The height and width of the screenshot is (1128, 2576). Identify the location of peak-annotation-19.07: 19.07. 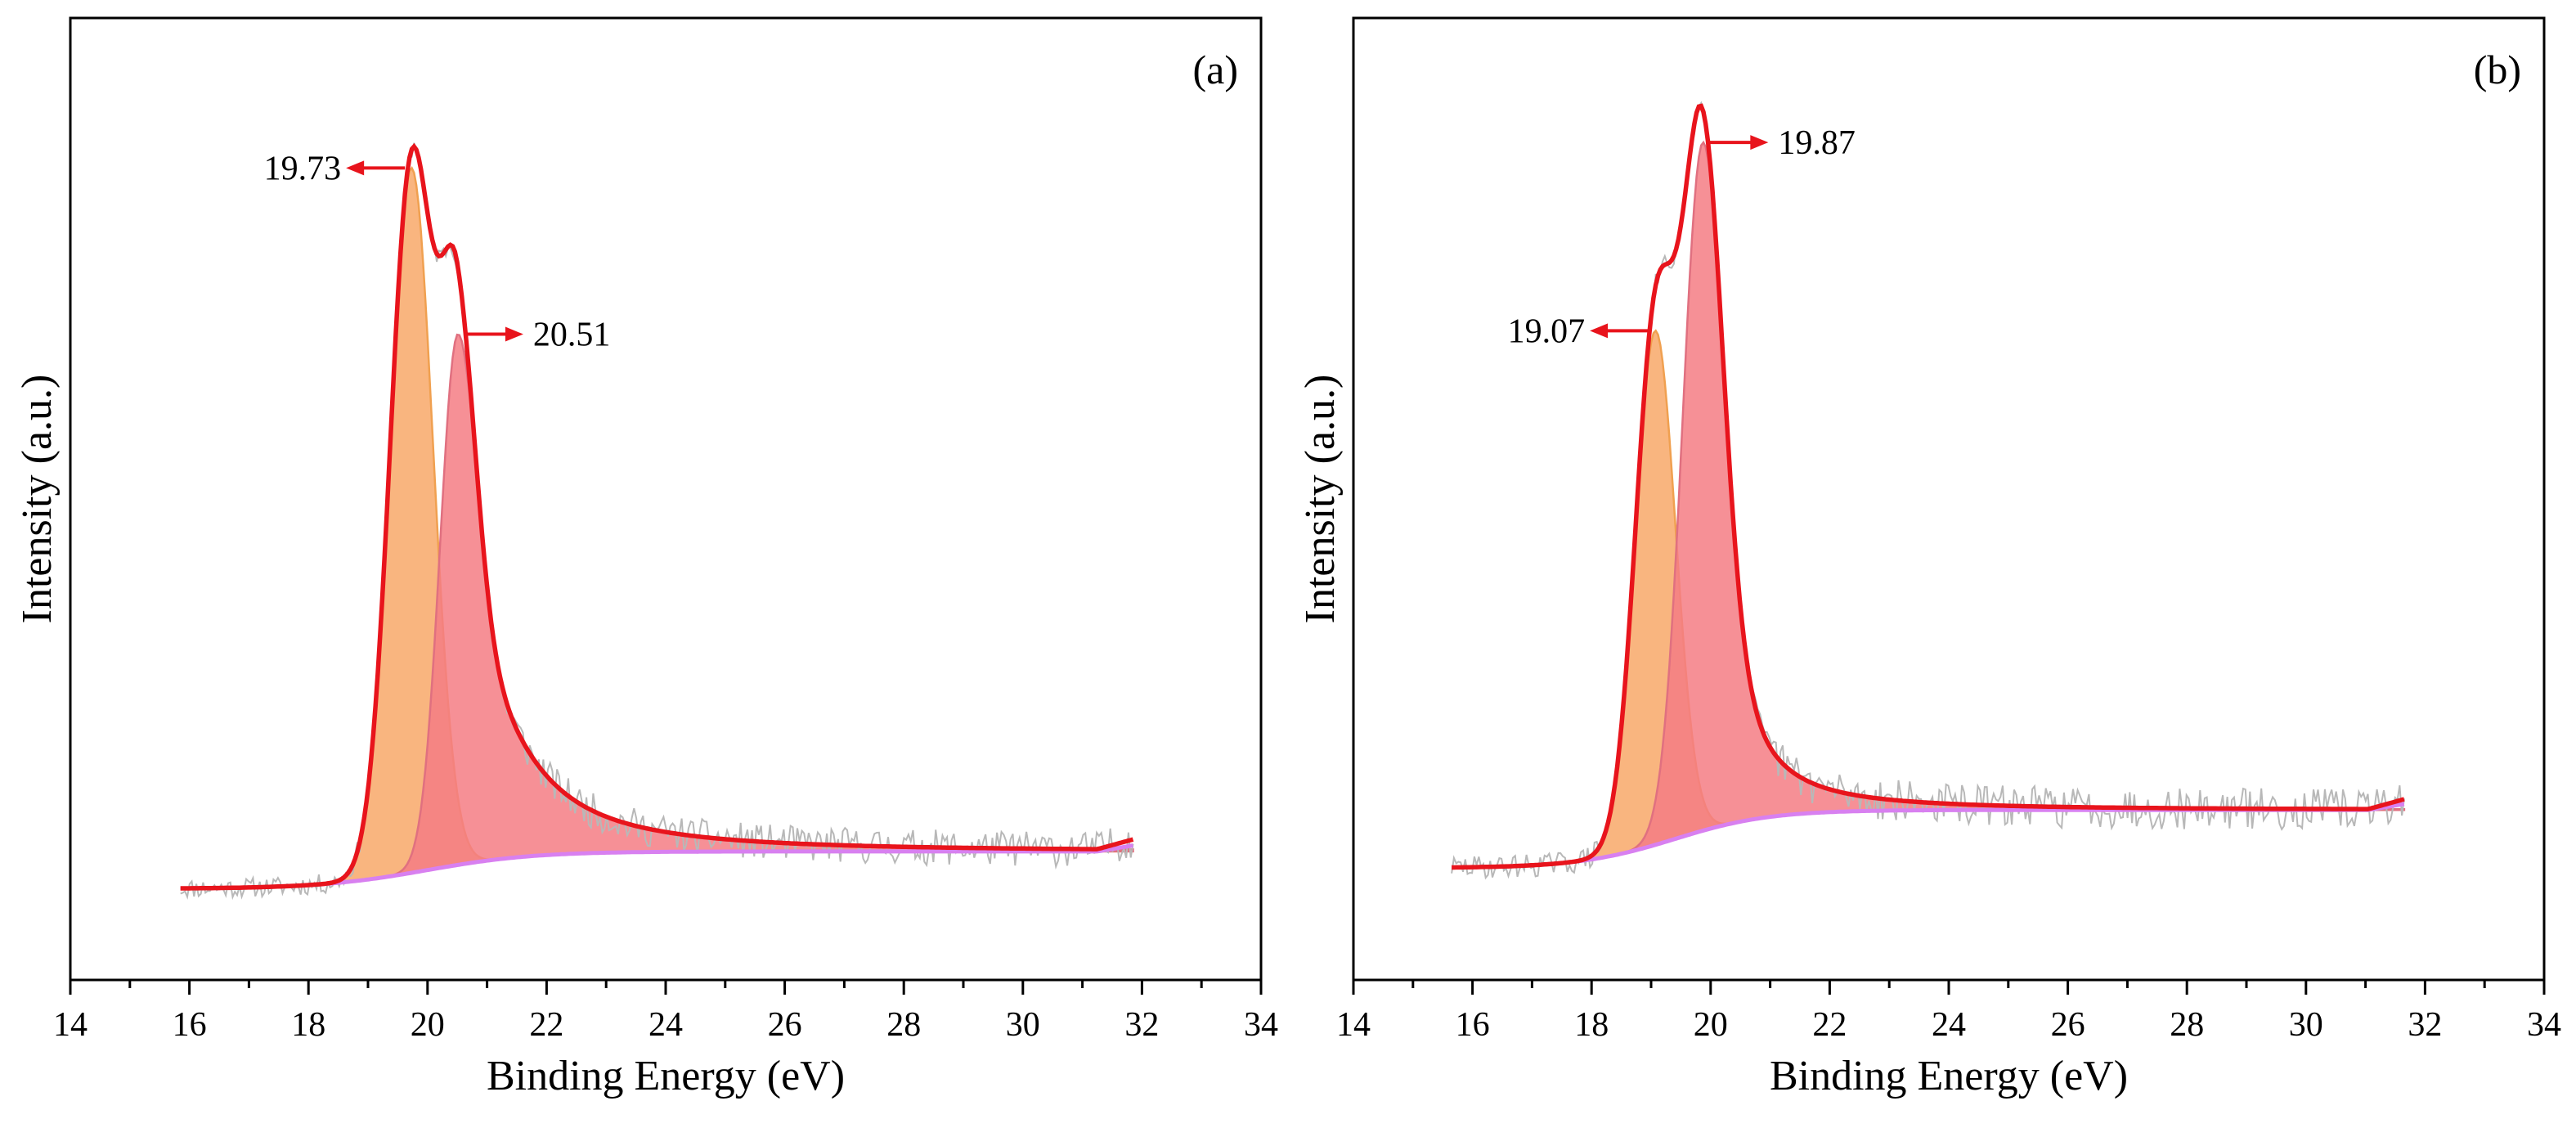
(1578, 331).